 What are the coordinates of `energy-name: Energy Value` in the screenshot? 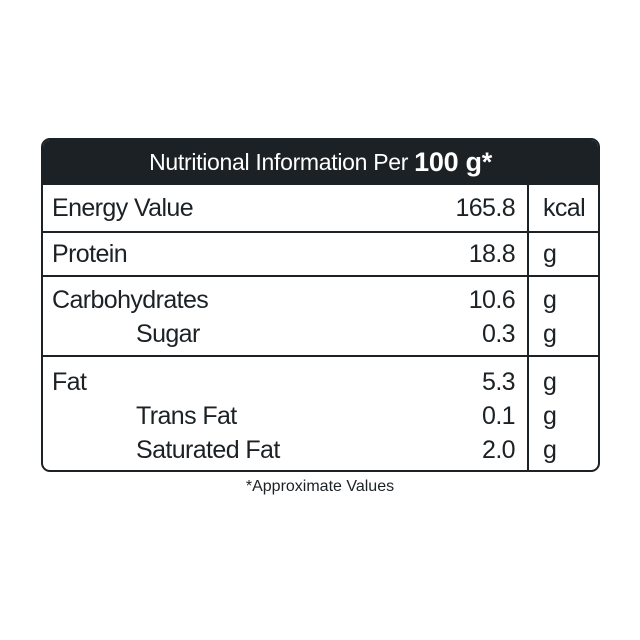 It's located at (123, 208).